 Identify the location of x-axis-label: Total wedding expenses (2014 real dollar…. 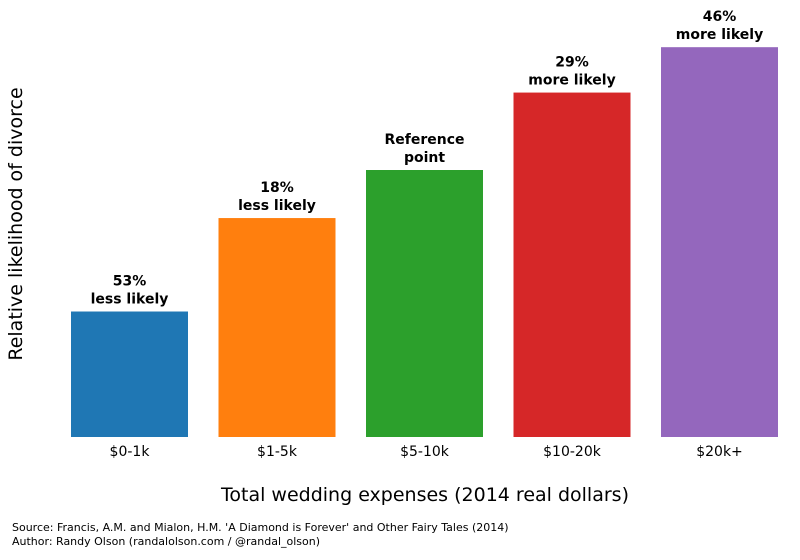
(424, 495).